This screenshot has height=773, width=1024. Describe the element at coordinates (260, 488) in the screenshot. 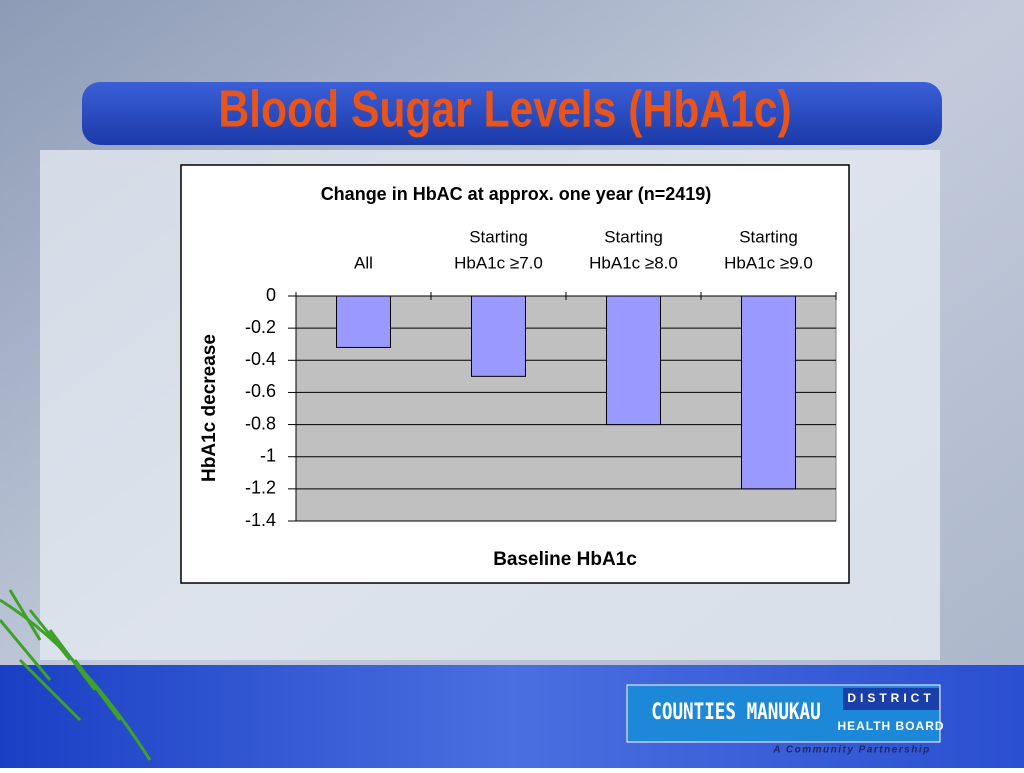

I see `y-tick-label: -1.2` at that location.